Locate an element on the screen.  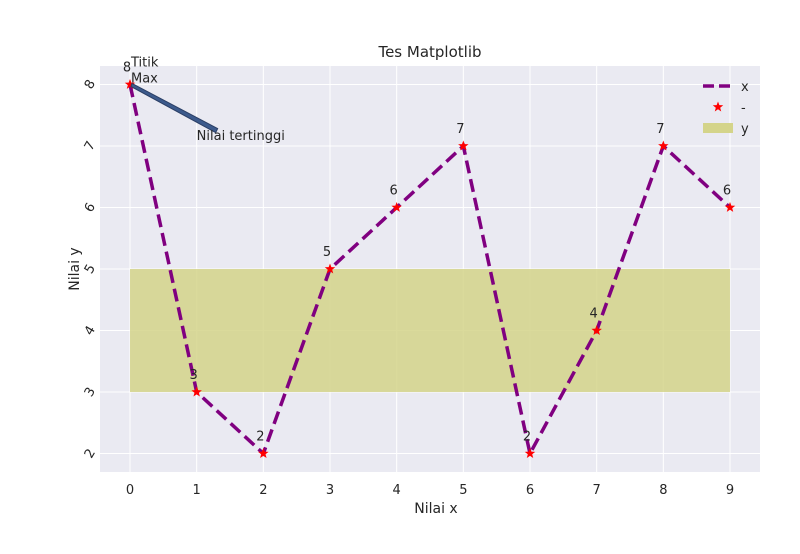
y-tick-labels: 2 3 4 5 6 7 8 is located at coordinates (90, 269).